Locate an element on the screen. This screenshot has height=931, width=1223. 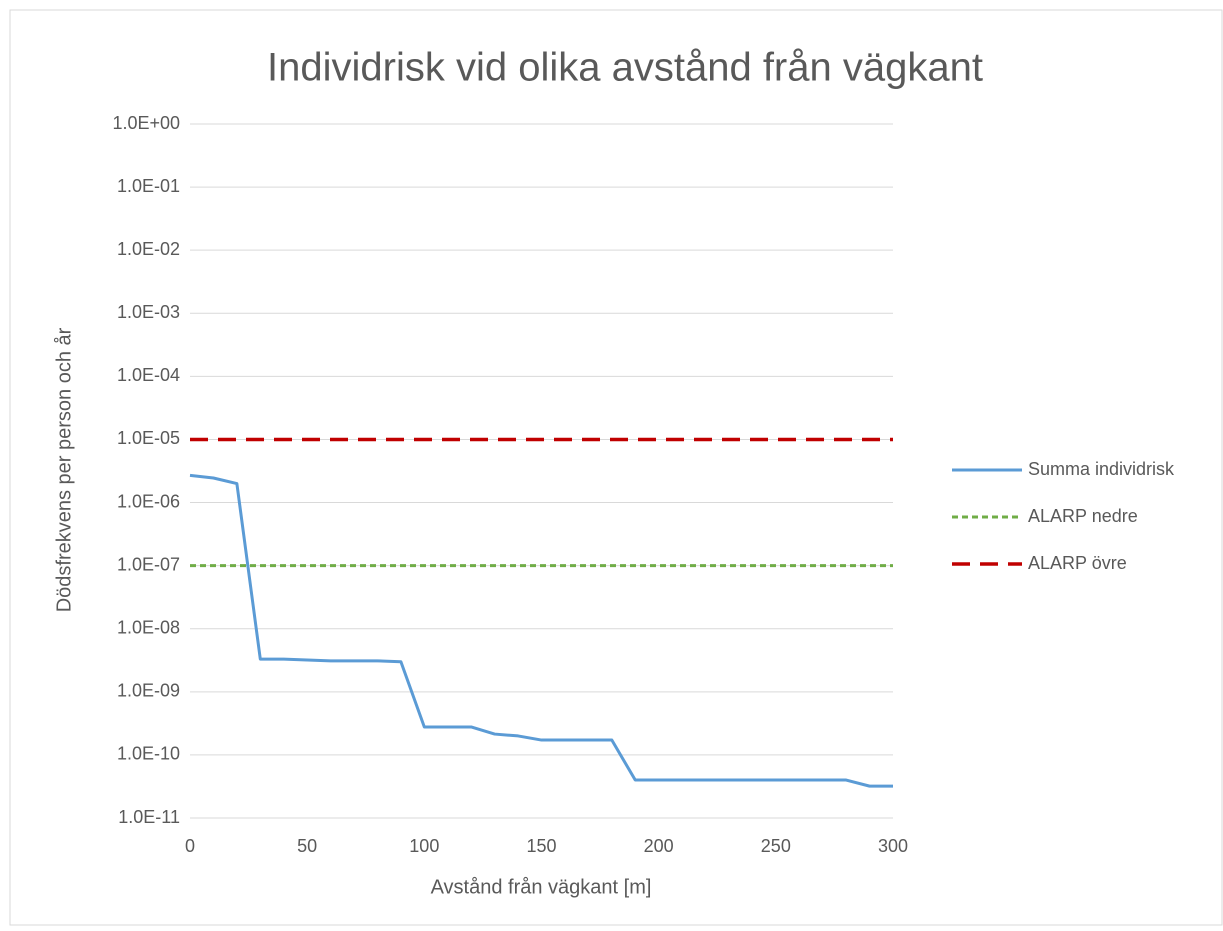
y-tick-label: 1.0E-07 is located at coordinates (148, 564).